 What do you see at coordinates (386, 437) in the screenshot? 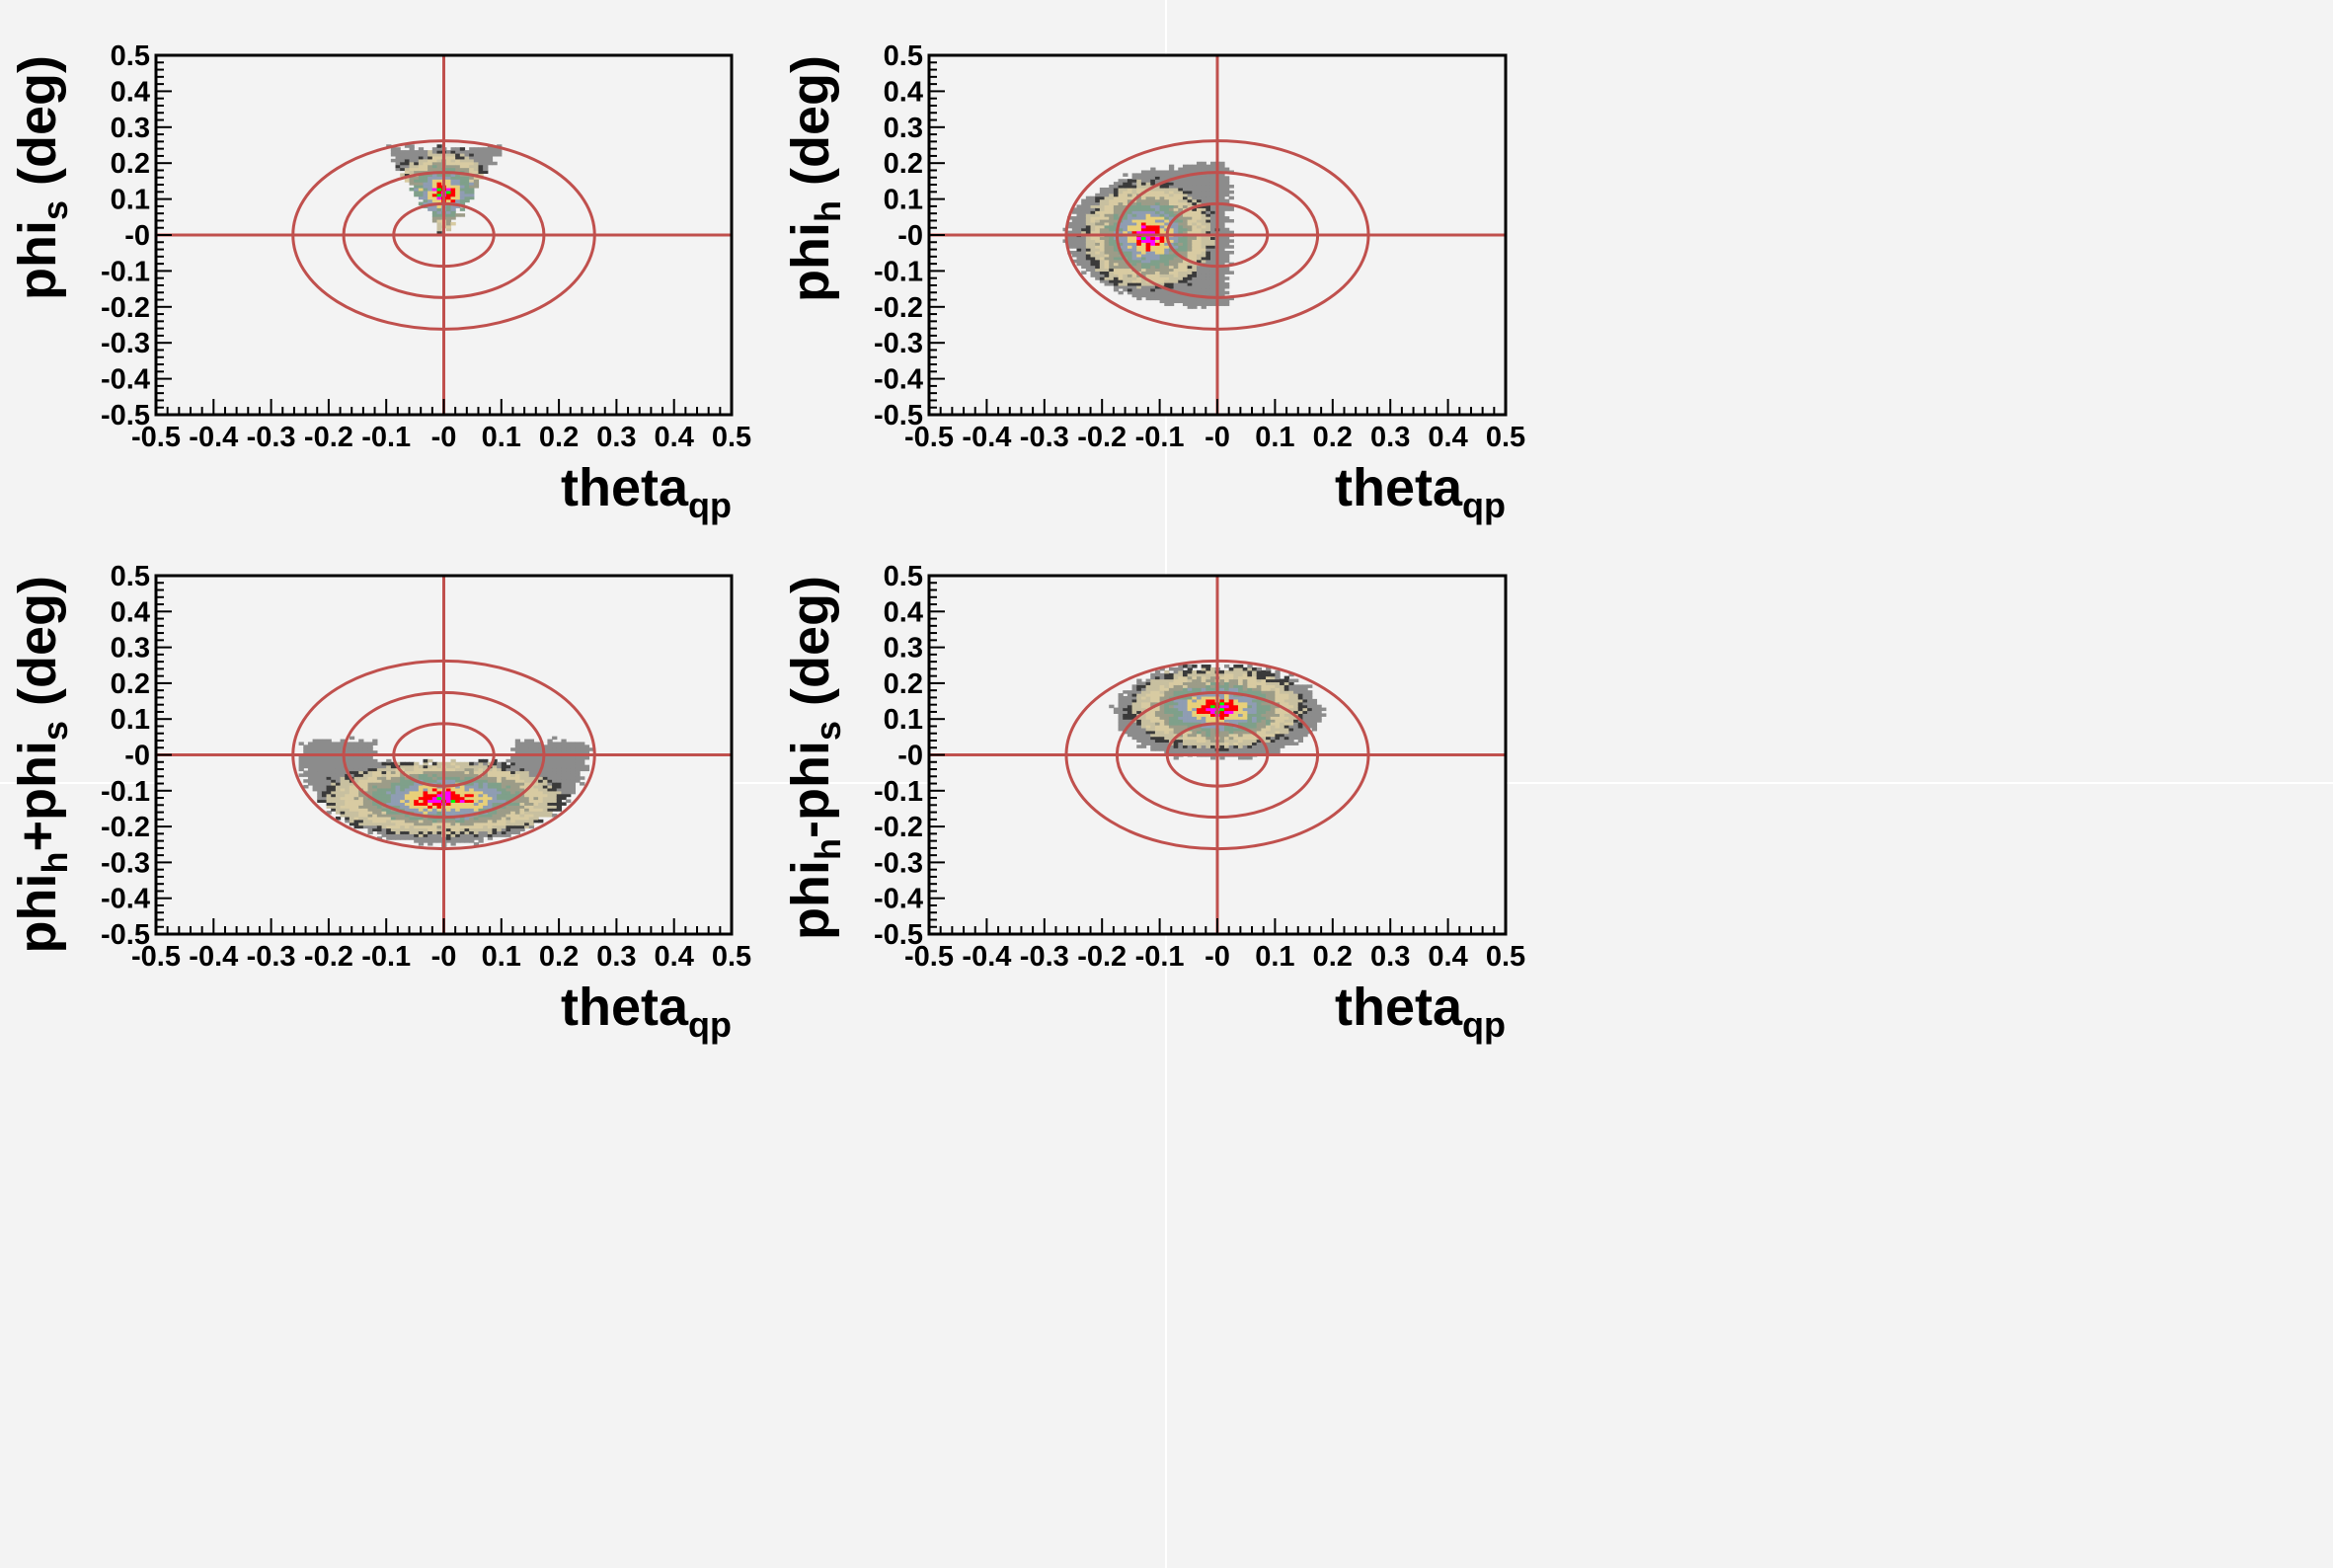
I see `x-tick-label: -0.1` at bounding box center [386, 437].